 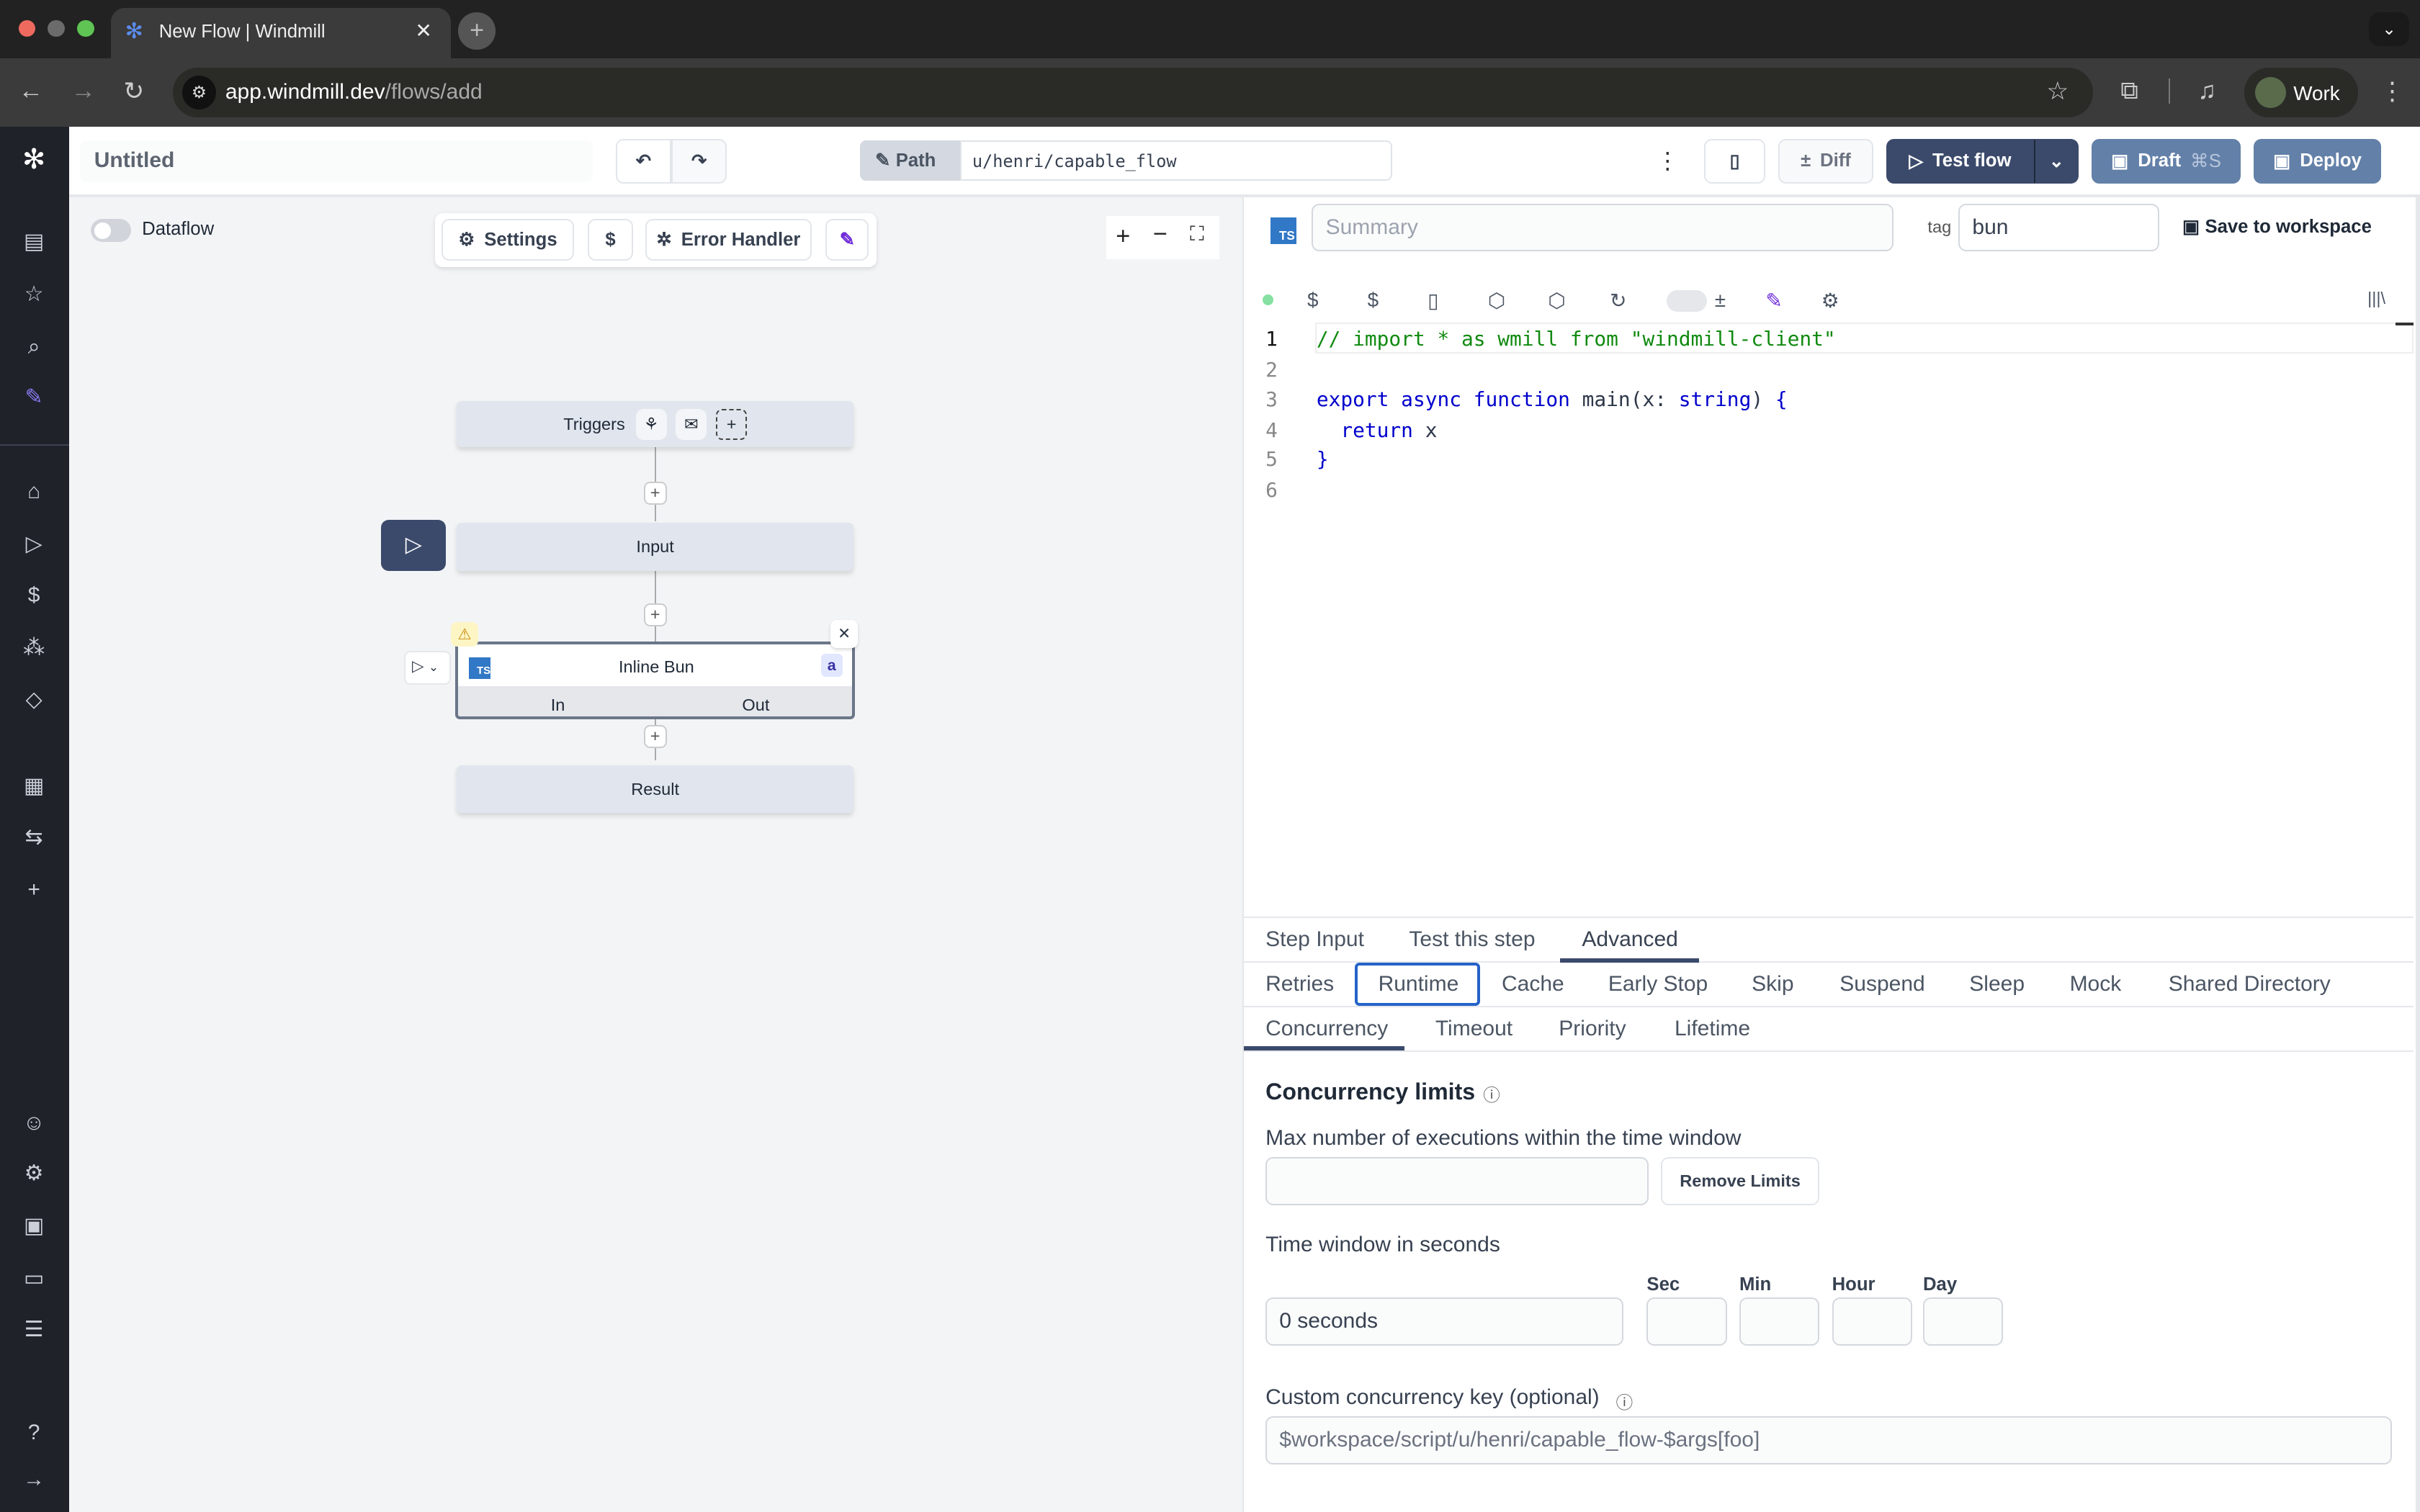 I want to click on diff-toggle, so click(x=1687, y=300).